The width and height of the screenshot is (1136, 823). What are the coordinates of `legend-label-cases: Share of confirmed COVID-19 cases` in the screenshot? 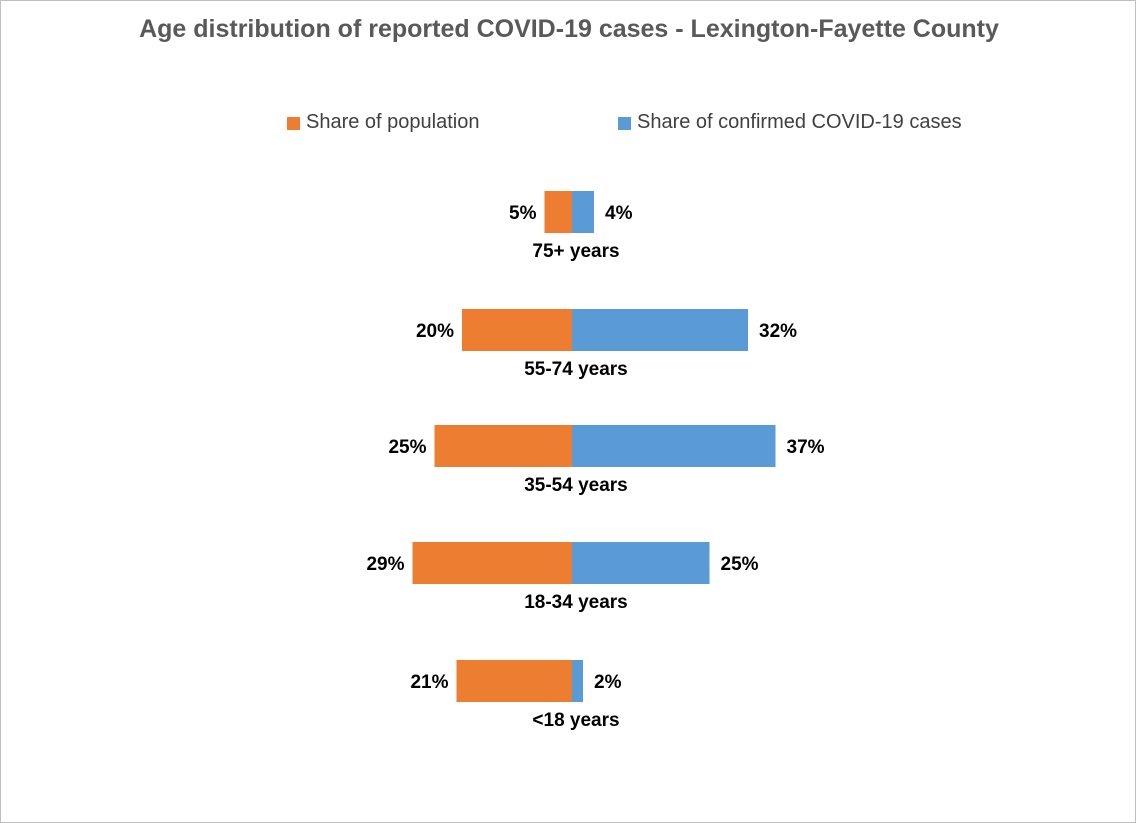 It's located at (799, 122).